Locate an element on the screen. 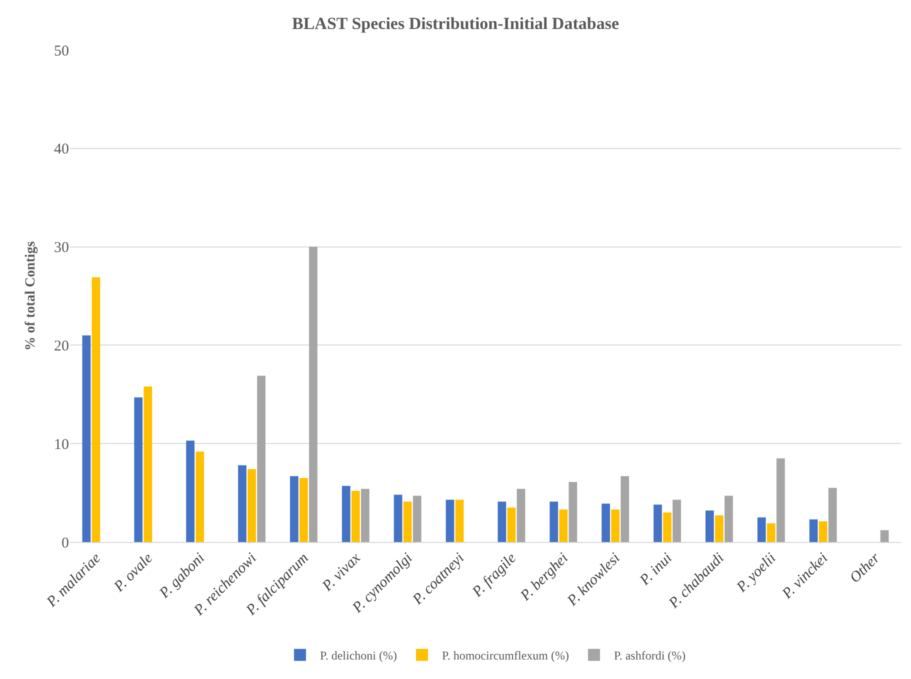 The height and width of the screenshot is (679, 911). chart-title: BLAST Species Distribution-Initial Database is located at coordinates (456, 23).